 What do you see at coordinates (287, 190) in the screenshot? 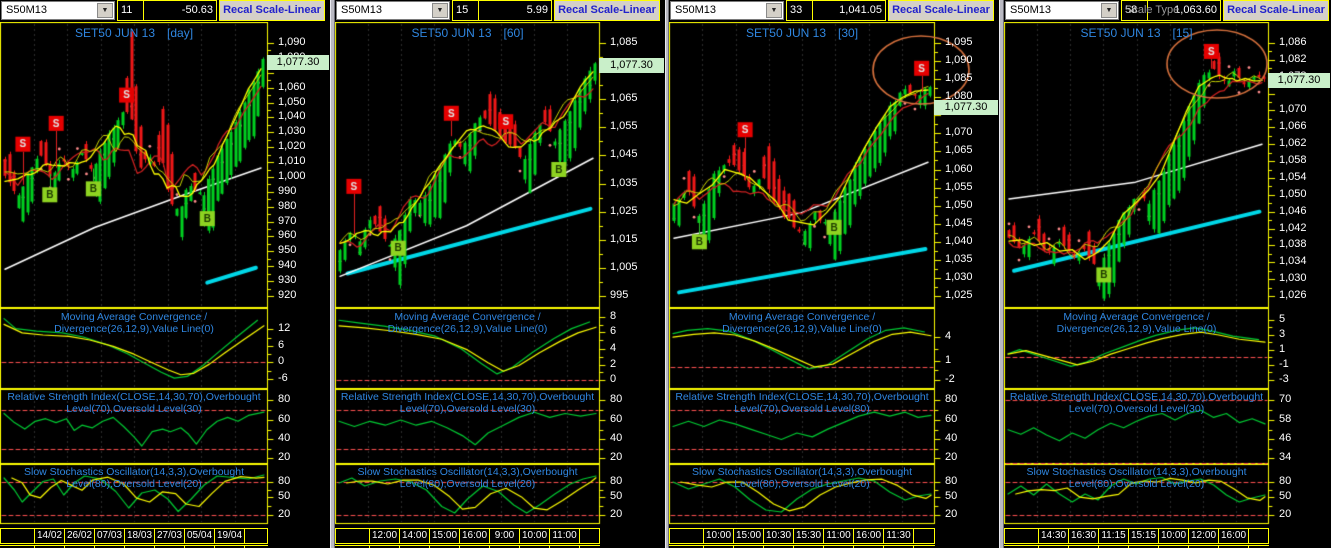
I see `price-tick-label: 990` at bounding box center [287, 190].